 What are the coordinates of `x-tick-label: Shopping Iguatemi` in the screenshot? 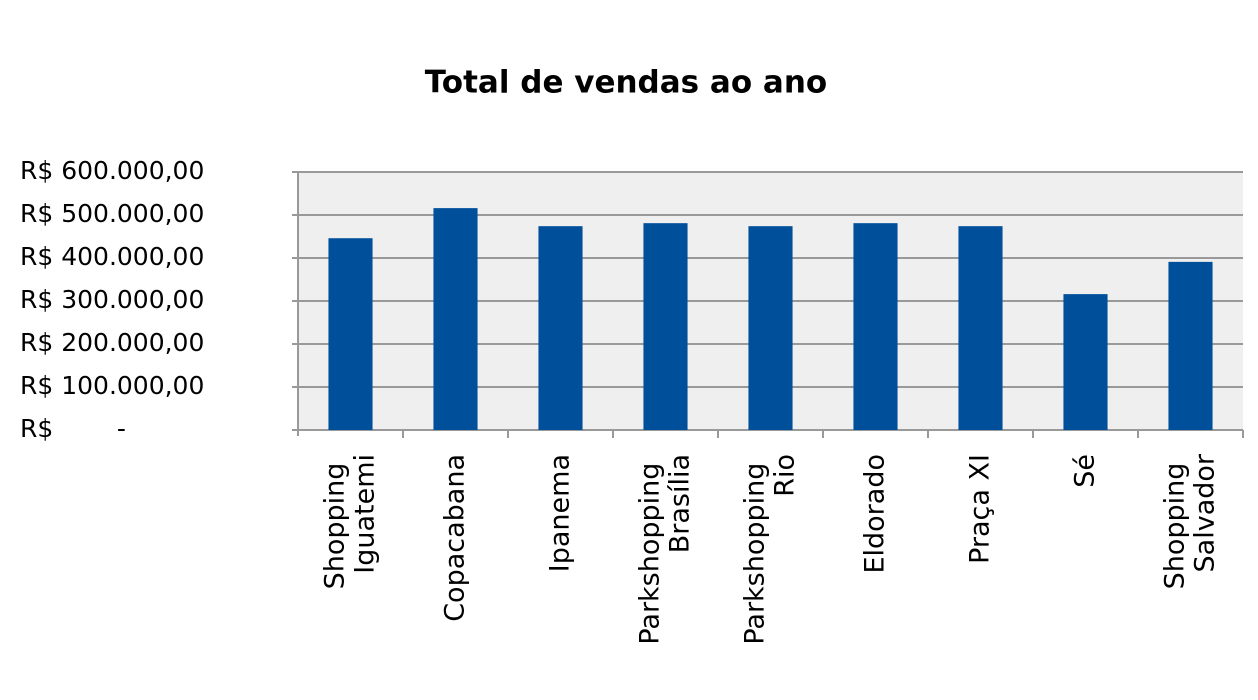 It's located at (349, 521).